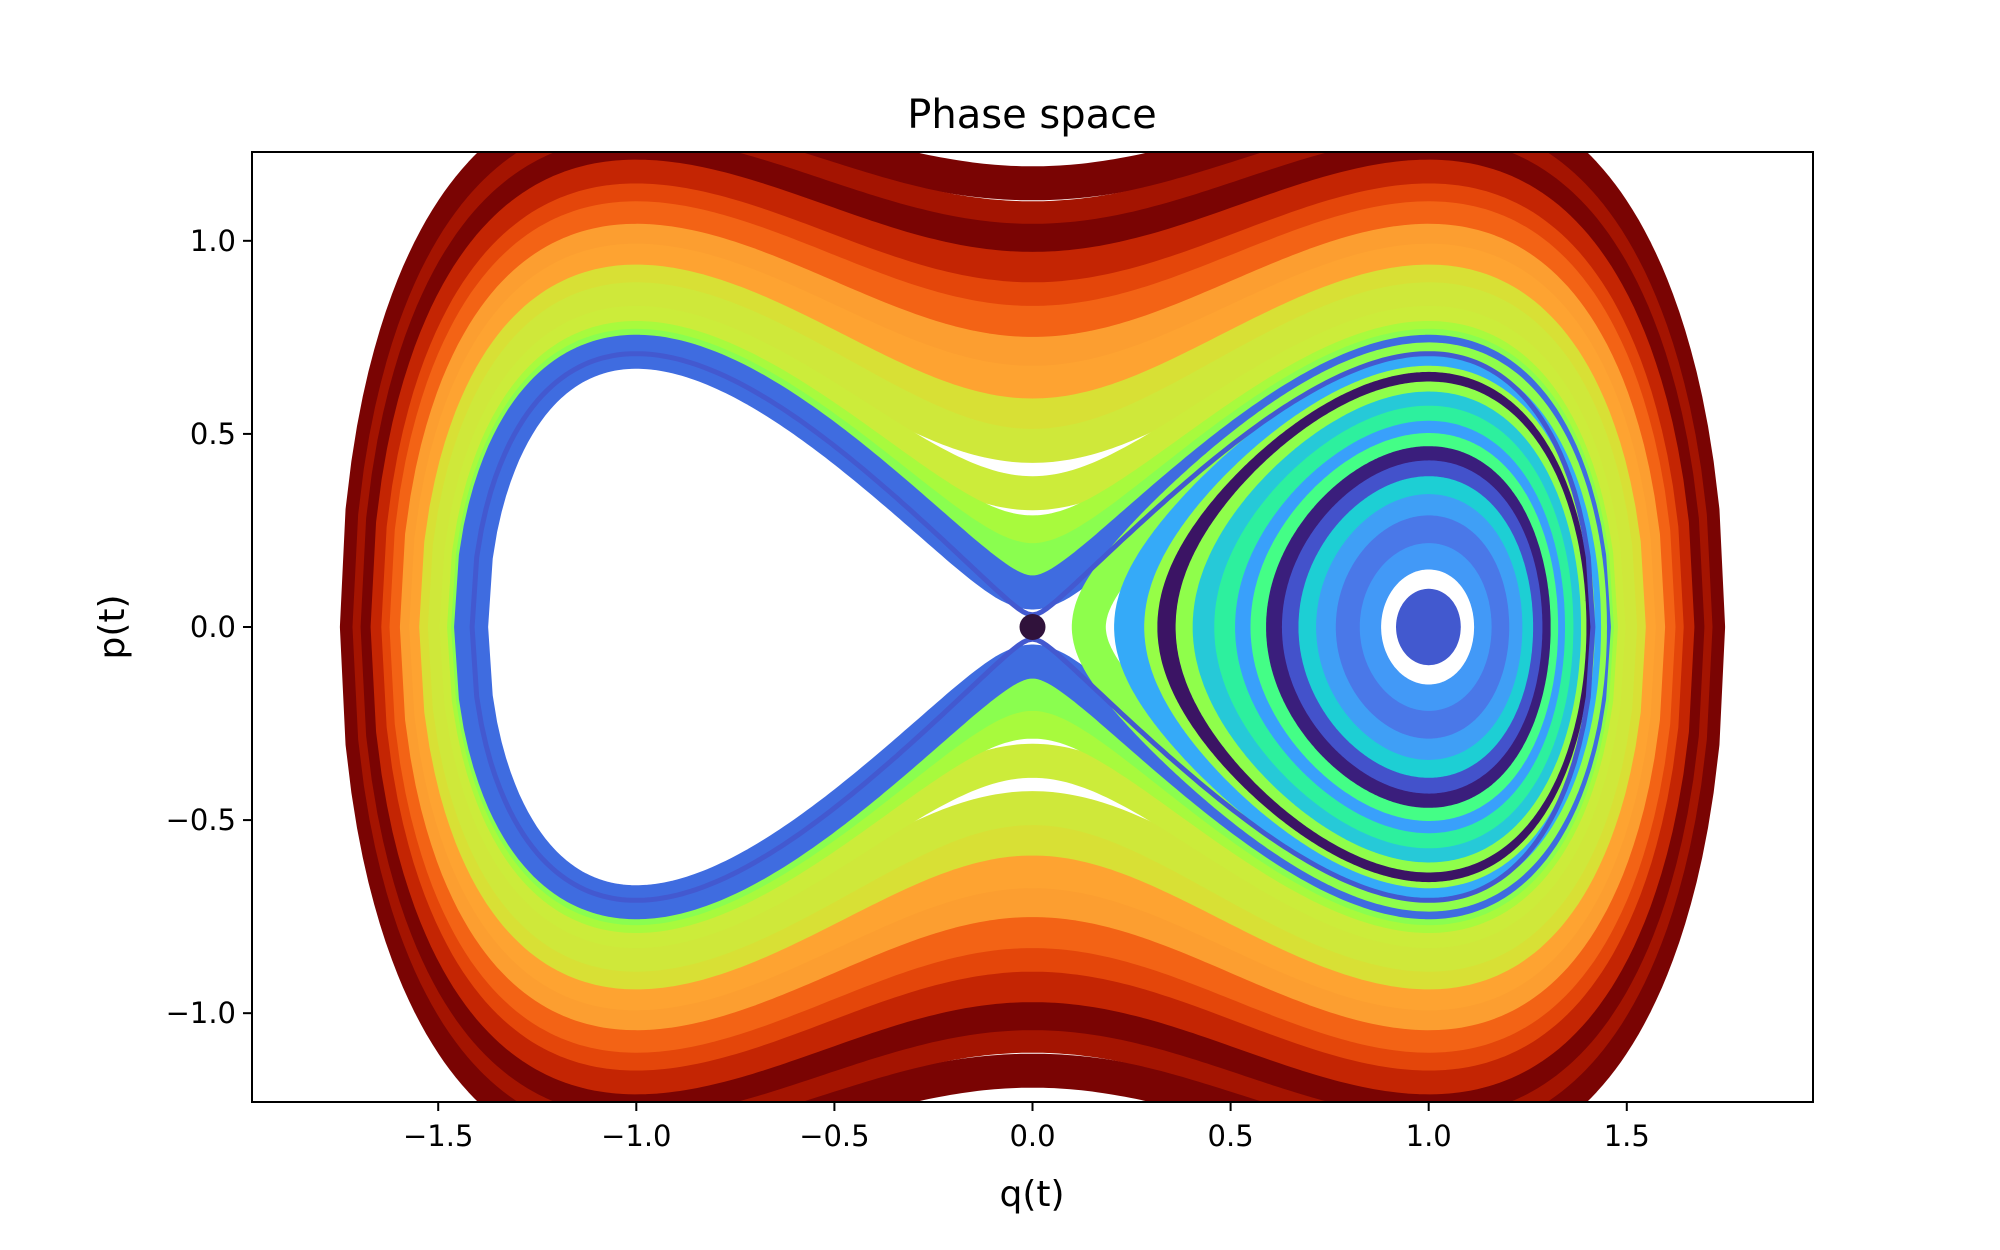 Image resolution: width=2000 pixels, height=1250 pixels. Describe the element at coordinates (438, 1136) in the screenshot. I see `x-tick-label: −1.5` at that location.